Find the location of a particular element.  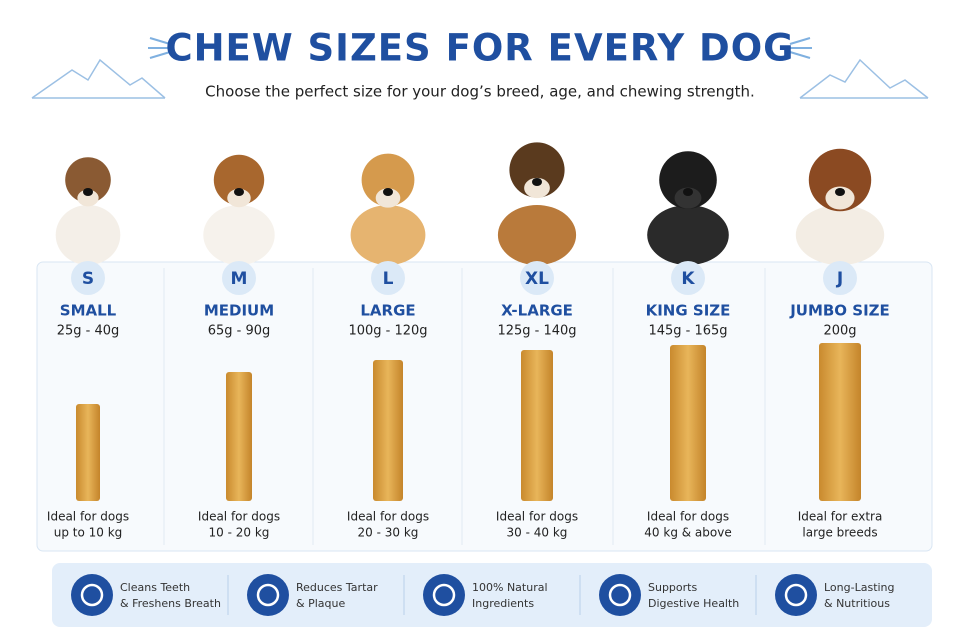

size-badge-letter: M is located at coordinates (239, 279).